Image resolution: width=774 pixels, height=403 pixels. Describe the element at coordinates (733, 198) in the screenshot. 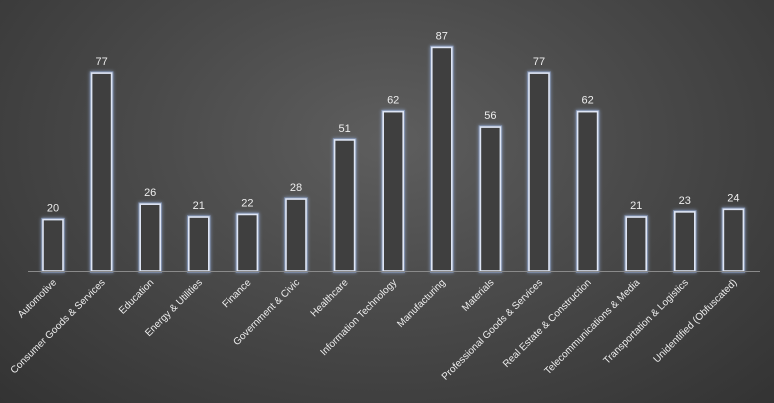

I see `data-label-unidentified-obfuscated: 24` at that location.